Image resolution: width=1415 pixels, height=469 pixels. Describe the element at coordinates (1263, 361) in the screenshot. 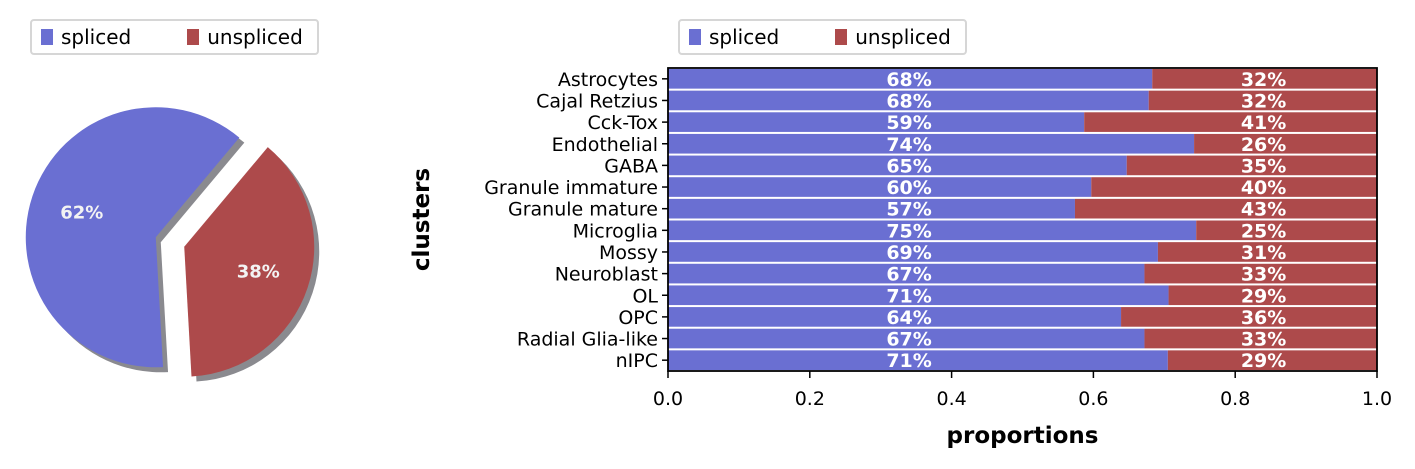

I see `bar-label-unspliced-nIPC: 29%` at that location.